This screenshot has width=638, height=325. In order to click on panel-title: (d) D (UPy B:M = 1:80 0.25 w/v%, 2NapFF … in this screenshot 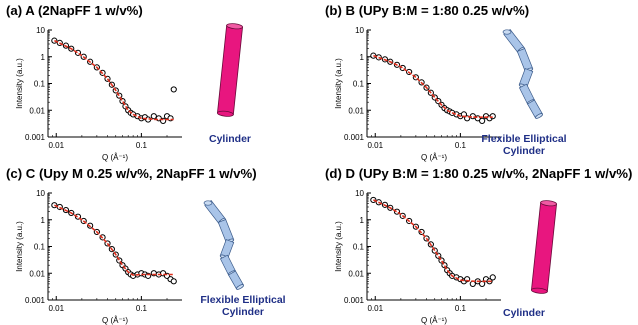, I will do `click(479, 173)`.